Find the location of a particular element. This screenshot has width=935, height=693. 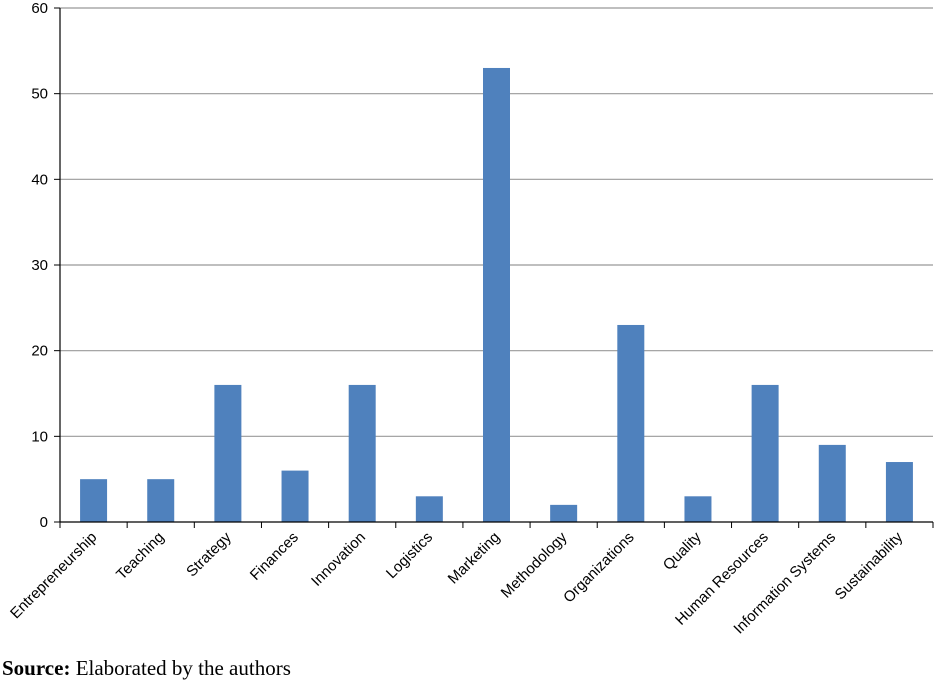

y-tick-label: 0 is located at coordinates (44, 522).